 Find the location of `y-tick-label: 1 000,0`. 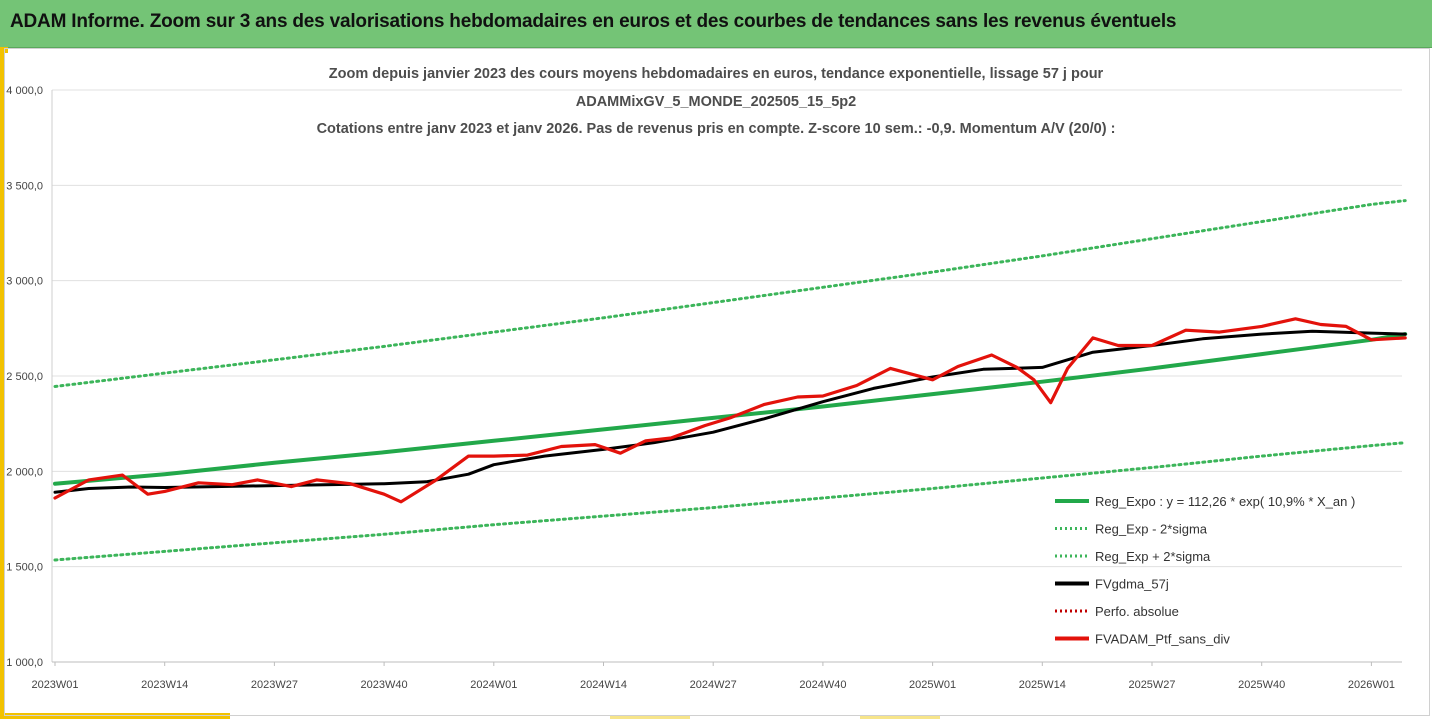

y-tick-label: 1 000,0 is located at coordinates (24, 663).